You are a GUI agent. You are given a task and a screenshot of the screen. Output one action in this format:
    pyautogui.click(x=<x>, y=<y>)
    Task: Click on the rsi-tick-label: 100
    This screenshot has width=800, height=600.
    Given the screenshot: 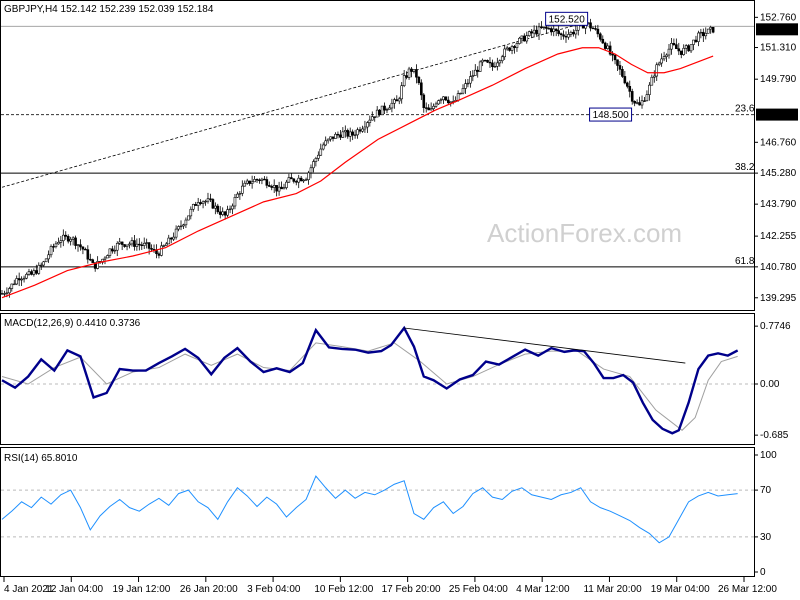 What is the action you would take?
    pyautogui.click(x=768, y=455)
    